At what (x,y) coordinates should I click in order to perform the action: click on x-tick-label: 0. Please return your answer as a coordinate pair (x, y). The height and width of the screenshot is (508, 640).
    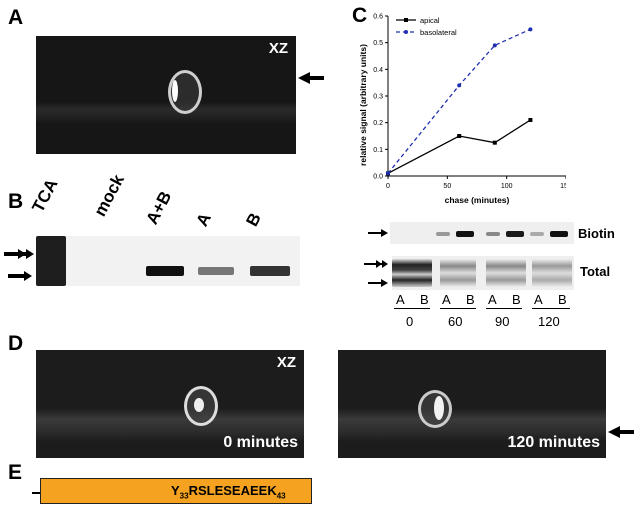
    Looking at the image, I should click on (388, 186).